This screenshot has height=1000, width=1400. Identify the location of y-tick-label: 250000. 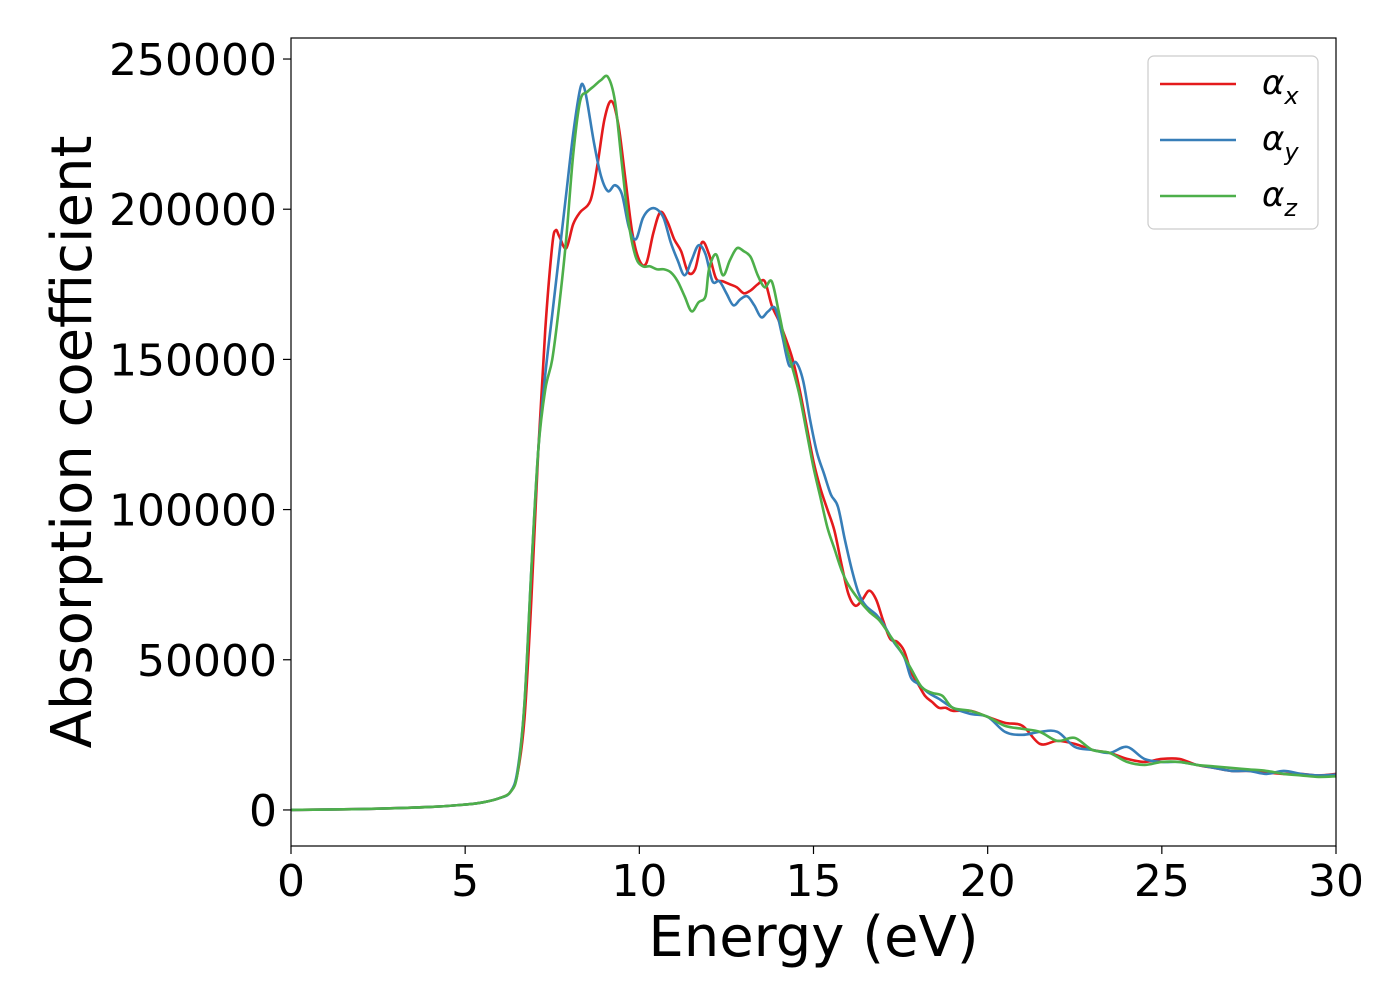
(193, 60).